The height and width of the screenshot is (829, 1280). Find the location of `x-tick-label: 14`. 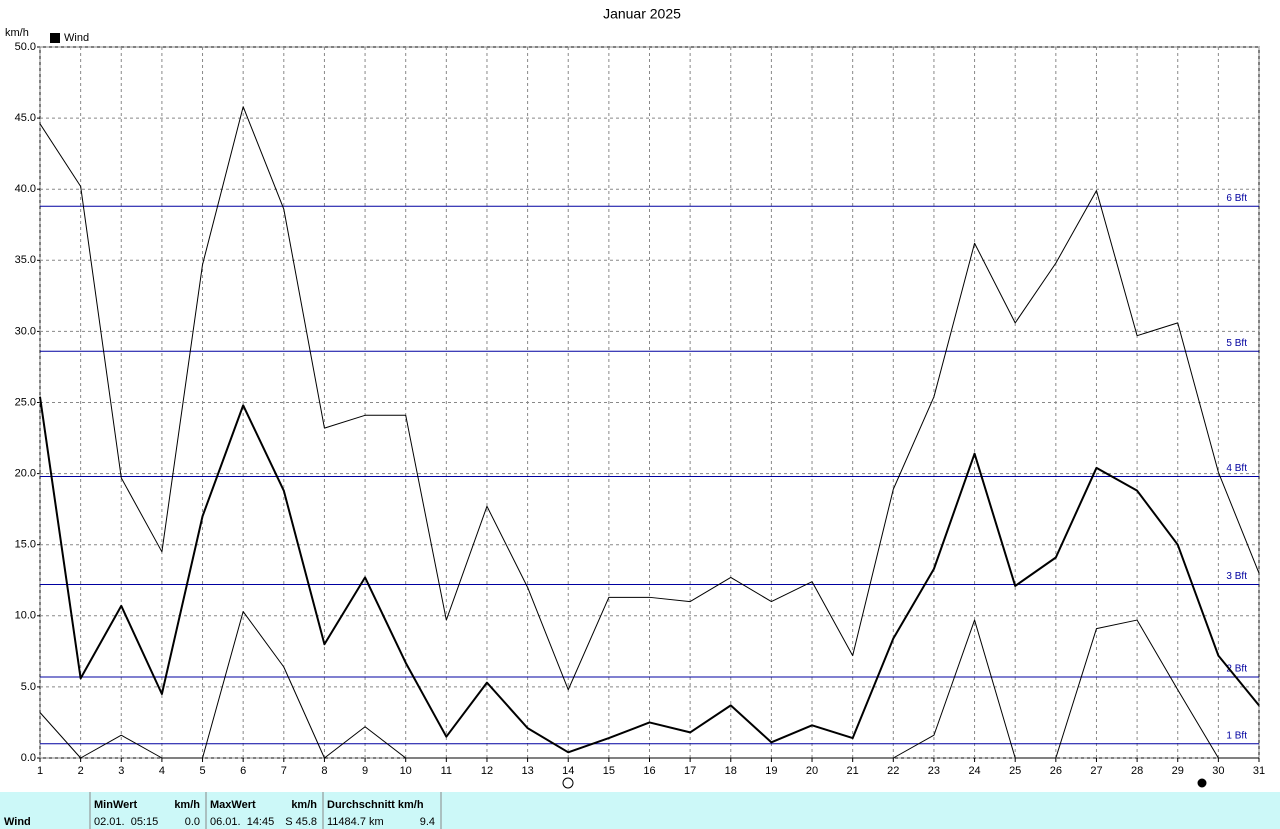

x-tick-label: 14 is located at coordinates (568, 771).